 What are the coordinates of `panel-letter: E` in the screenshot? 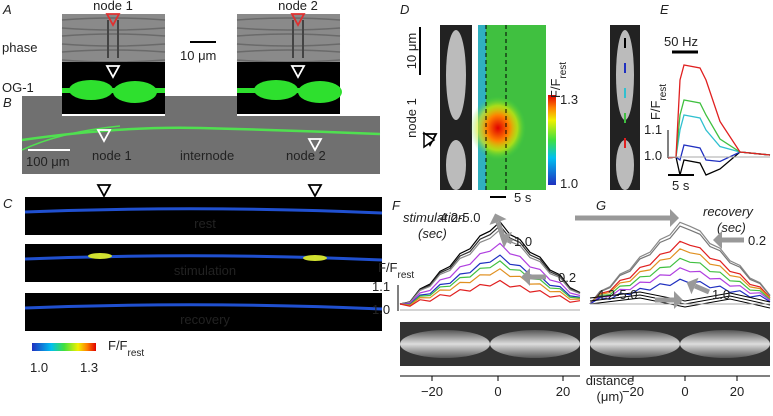 It's located at (664, 9).